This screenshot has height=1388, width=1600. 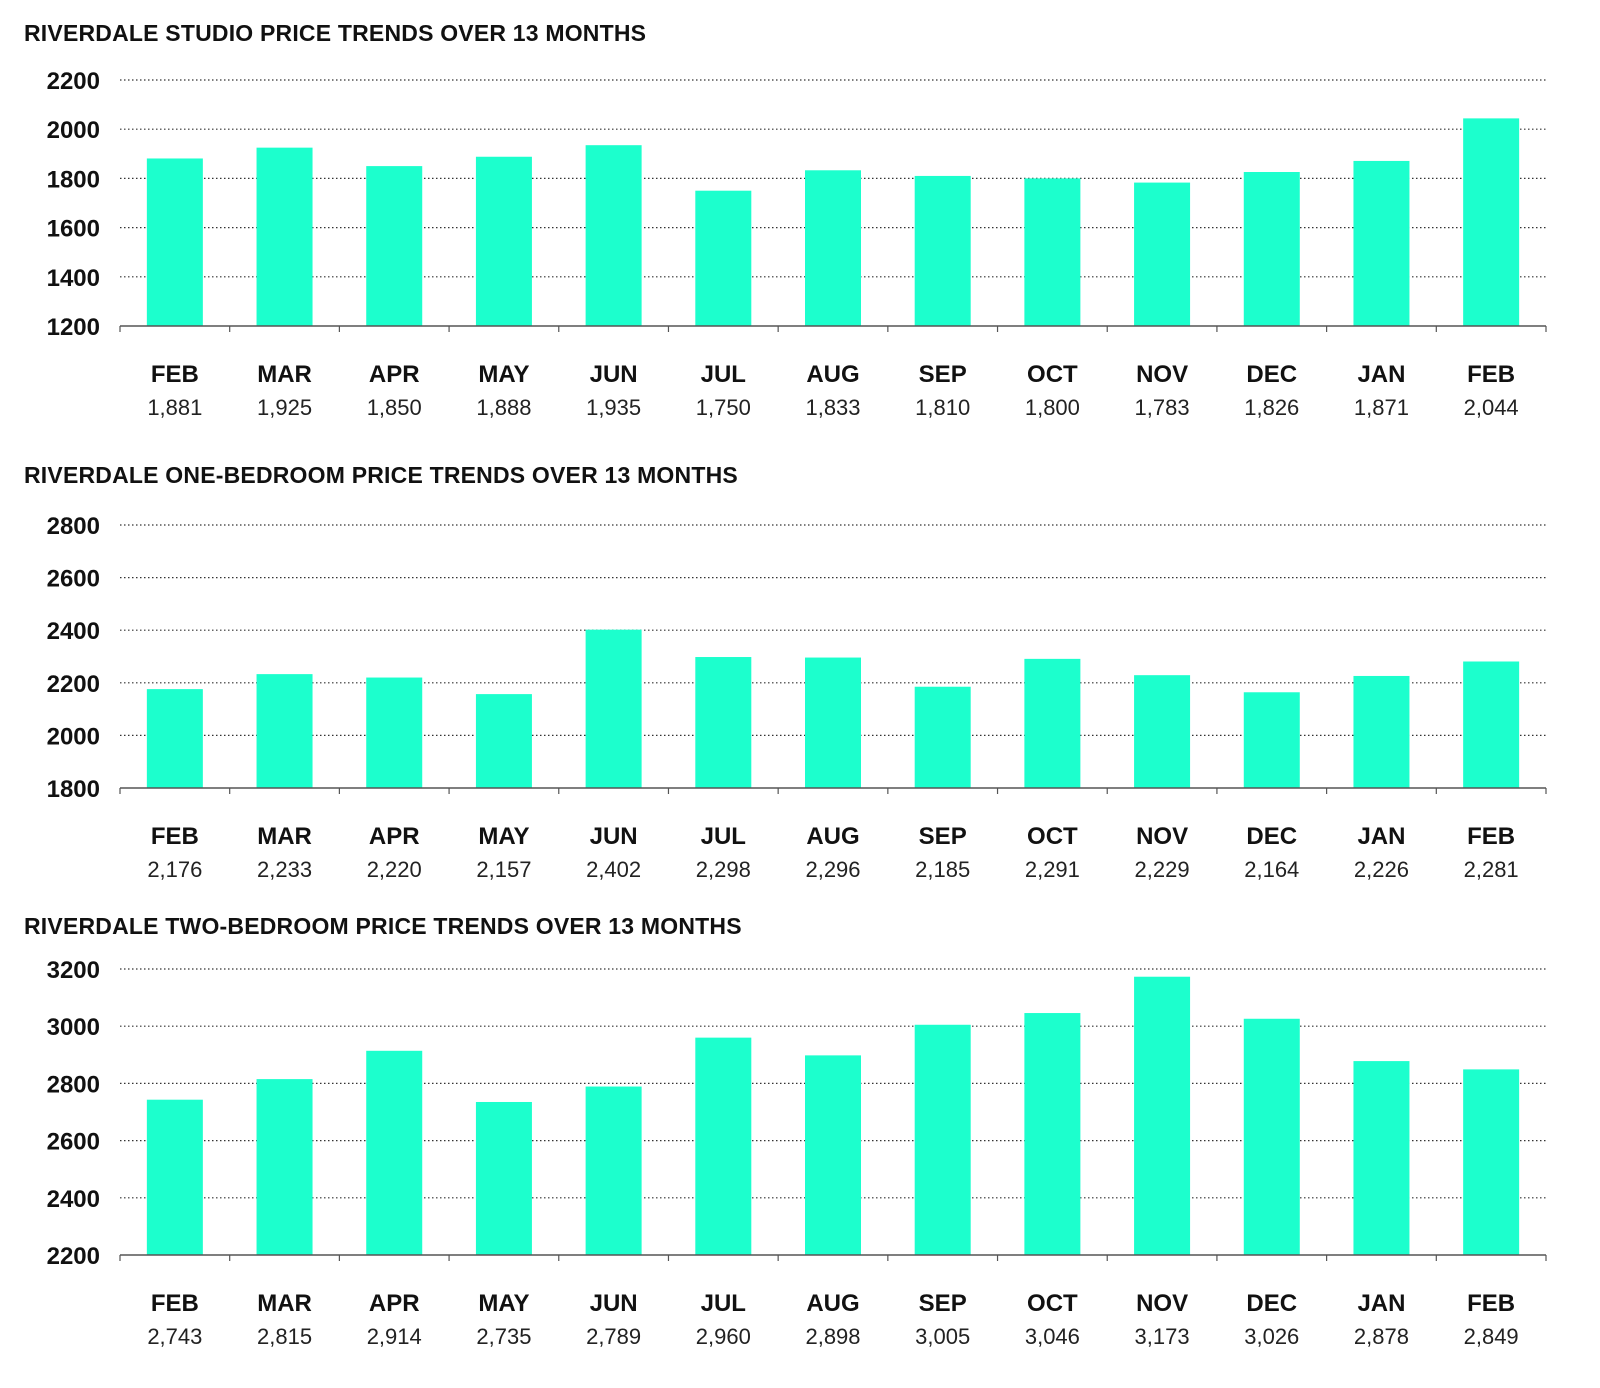 I want to click on y-tick-label: 2000, so click(x=73, y=130).